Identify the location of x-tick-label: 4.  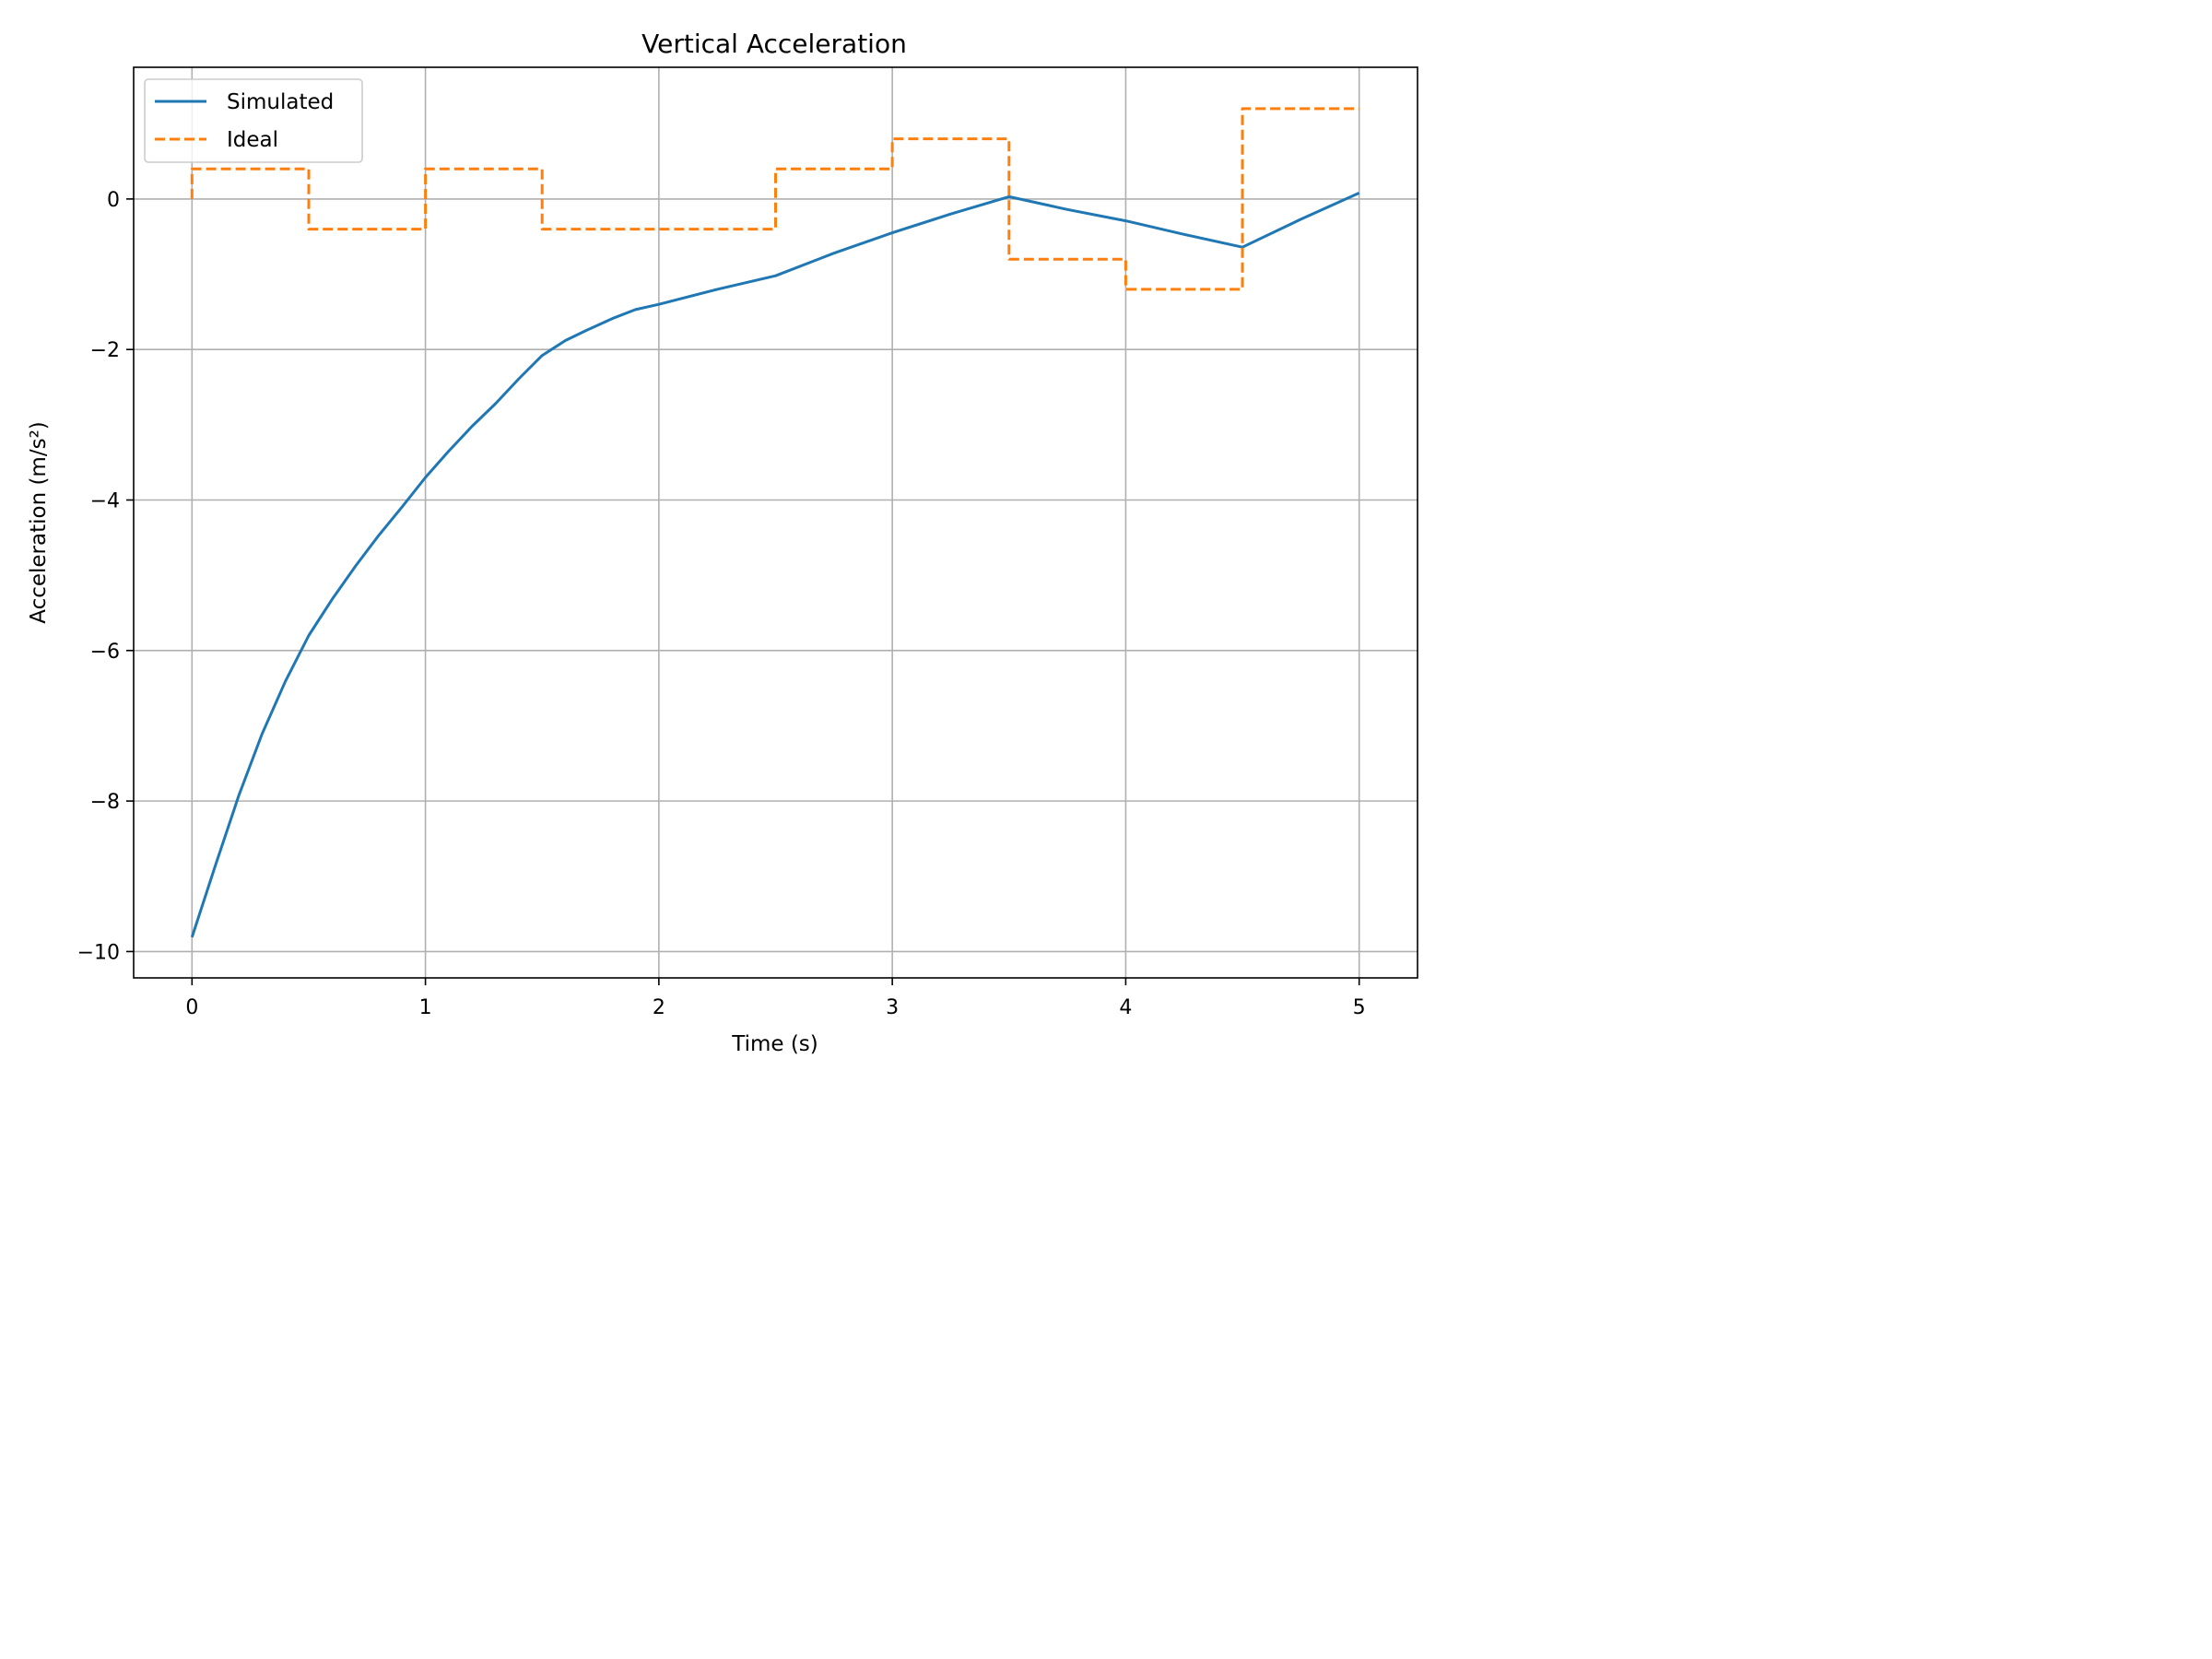
(1125, 1007).